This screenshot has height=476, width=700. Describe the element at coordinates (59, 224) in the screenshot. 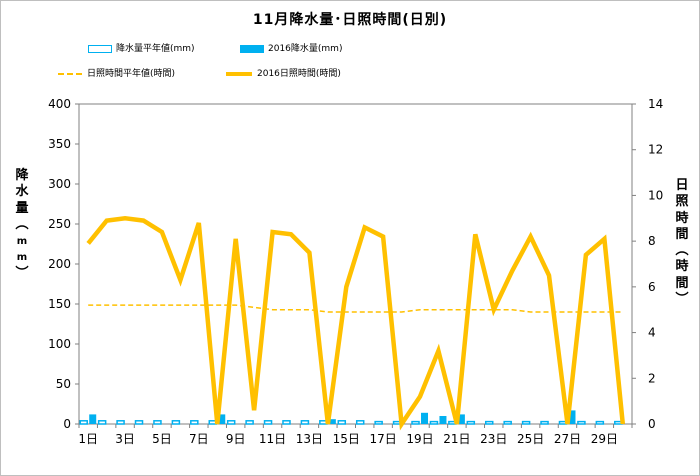

I see `y-left-tick-label: 250` at that location.